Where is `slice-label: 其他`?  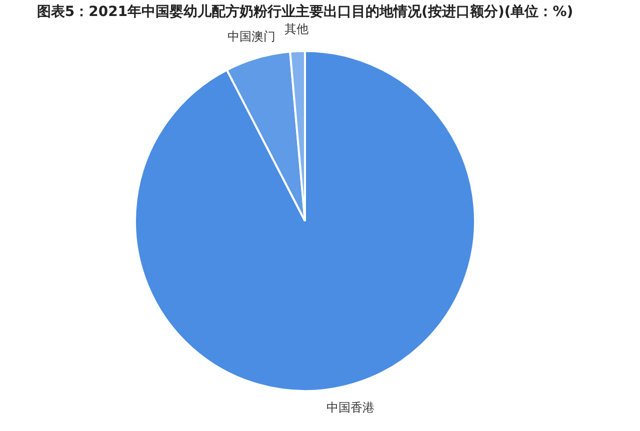
slice-label: 其他 is located at coordinates (296, 29).